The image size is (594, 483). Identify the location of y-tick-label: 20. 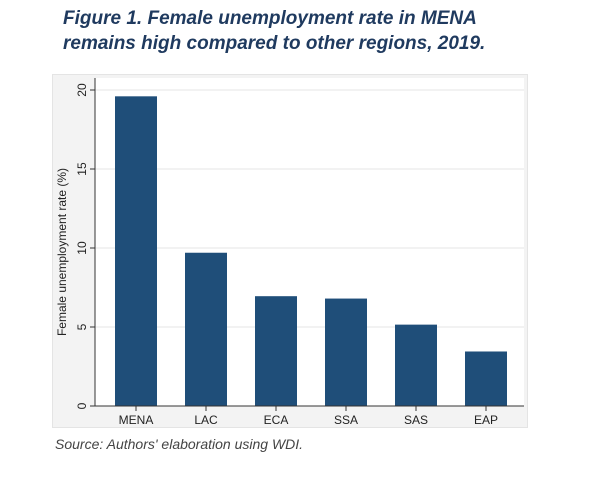
(82, 90).